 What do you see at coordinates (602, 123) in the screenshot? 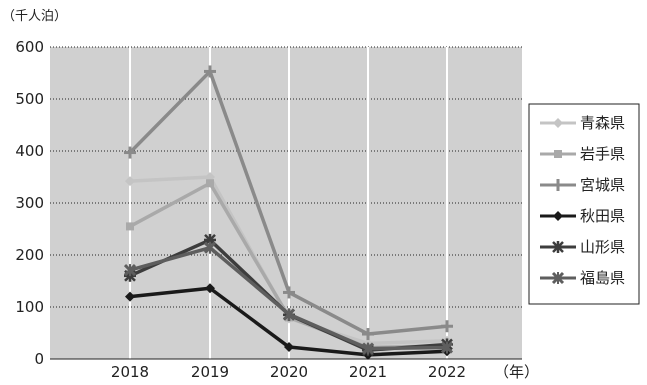
I see `legend-label: 青森県` at bounding box center [602, 123].